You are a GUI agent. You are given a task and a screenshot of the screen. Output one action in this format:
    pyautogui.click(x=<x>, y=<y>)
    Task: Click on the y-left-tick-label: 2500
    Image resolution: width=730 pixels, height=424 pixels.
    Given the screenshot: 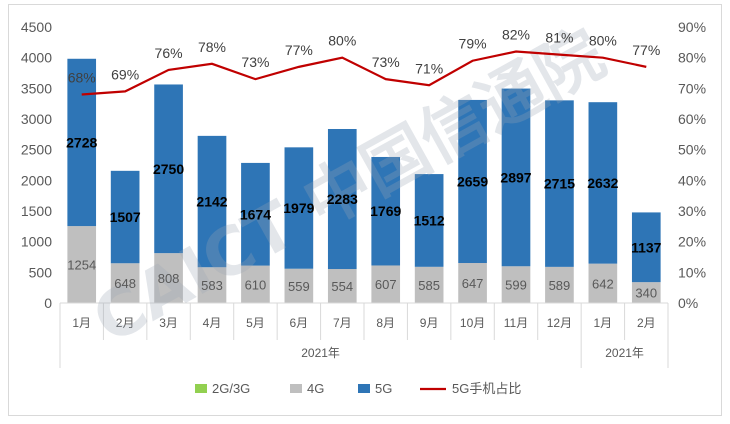 What is the action you would take?
    pyautogui.click(x=36, y=150)
    